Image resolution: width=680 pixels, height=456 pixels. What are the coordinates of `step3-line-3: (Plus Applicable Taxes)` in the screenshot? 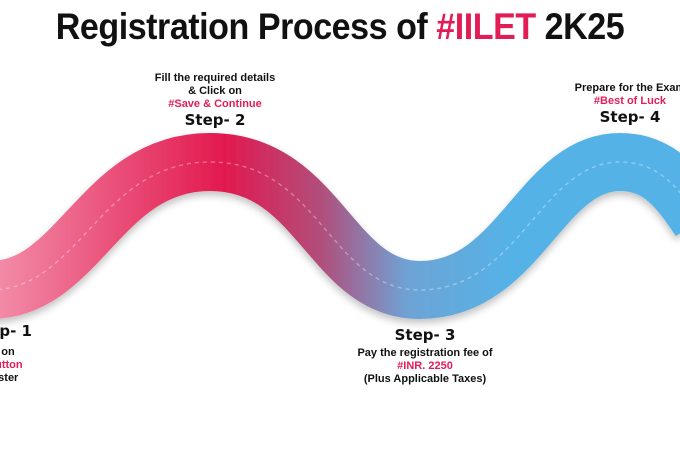 It's located at (425, 379).